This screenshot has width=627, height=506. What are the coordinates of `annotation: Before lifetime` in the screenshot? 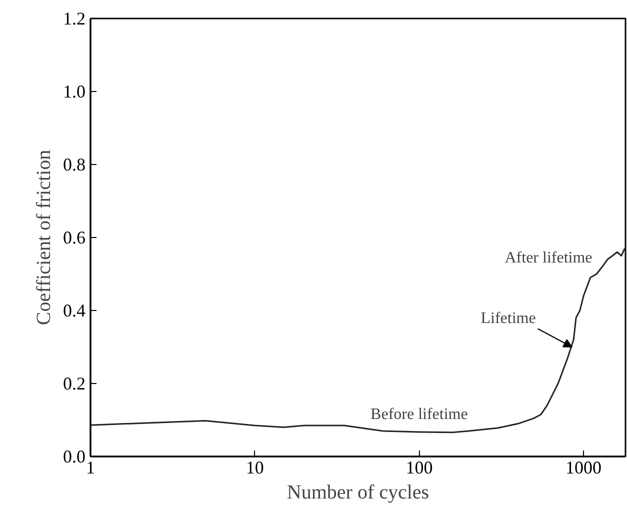 It's located at (419, 414).